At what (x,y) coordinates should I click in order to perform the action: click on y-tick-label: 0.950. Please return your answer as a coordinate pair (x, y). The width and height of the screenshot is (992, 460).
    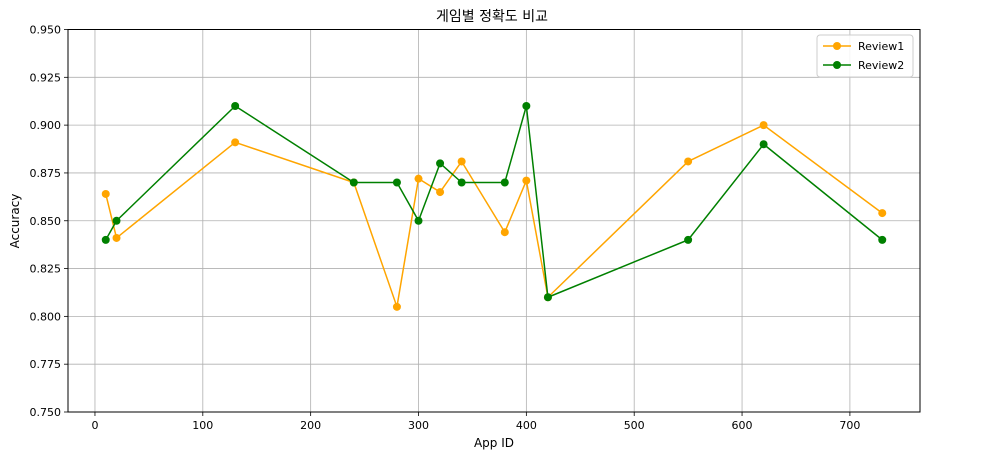
    Looking at the image, I should click on (46, 30).